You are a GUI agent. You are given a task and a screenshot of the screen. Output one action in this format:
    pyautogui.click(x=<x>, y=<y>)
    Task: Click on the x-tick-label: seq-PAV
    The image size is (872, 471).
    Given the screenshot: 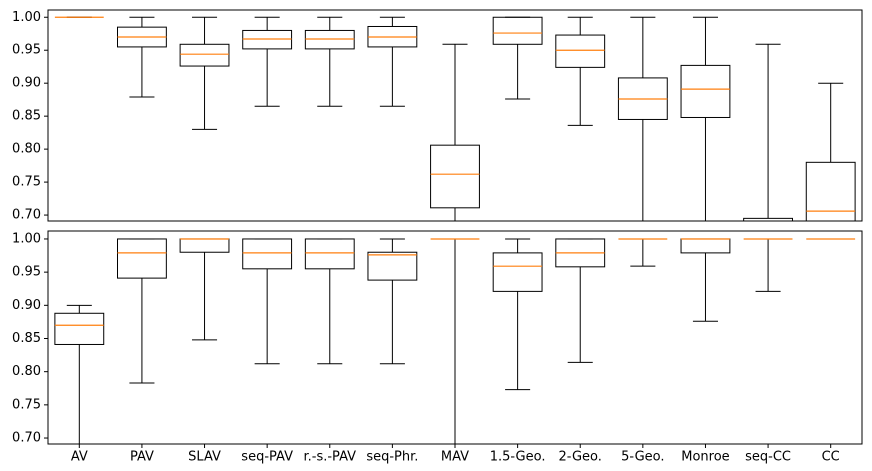 What is the action you would take?
    pyautogui.click(x=267, y=457)
    